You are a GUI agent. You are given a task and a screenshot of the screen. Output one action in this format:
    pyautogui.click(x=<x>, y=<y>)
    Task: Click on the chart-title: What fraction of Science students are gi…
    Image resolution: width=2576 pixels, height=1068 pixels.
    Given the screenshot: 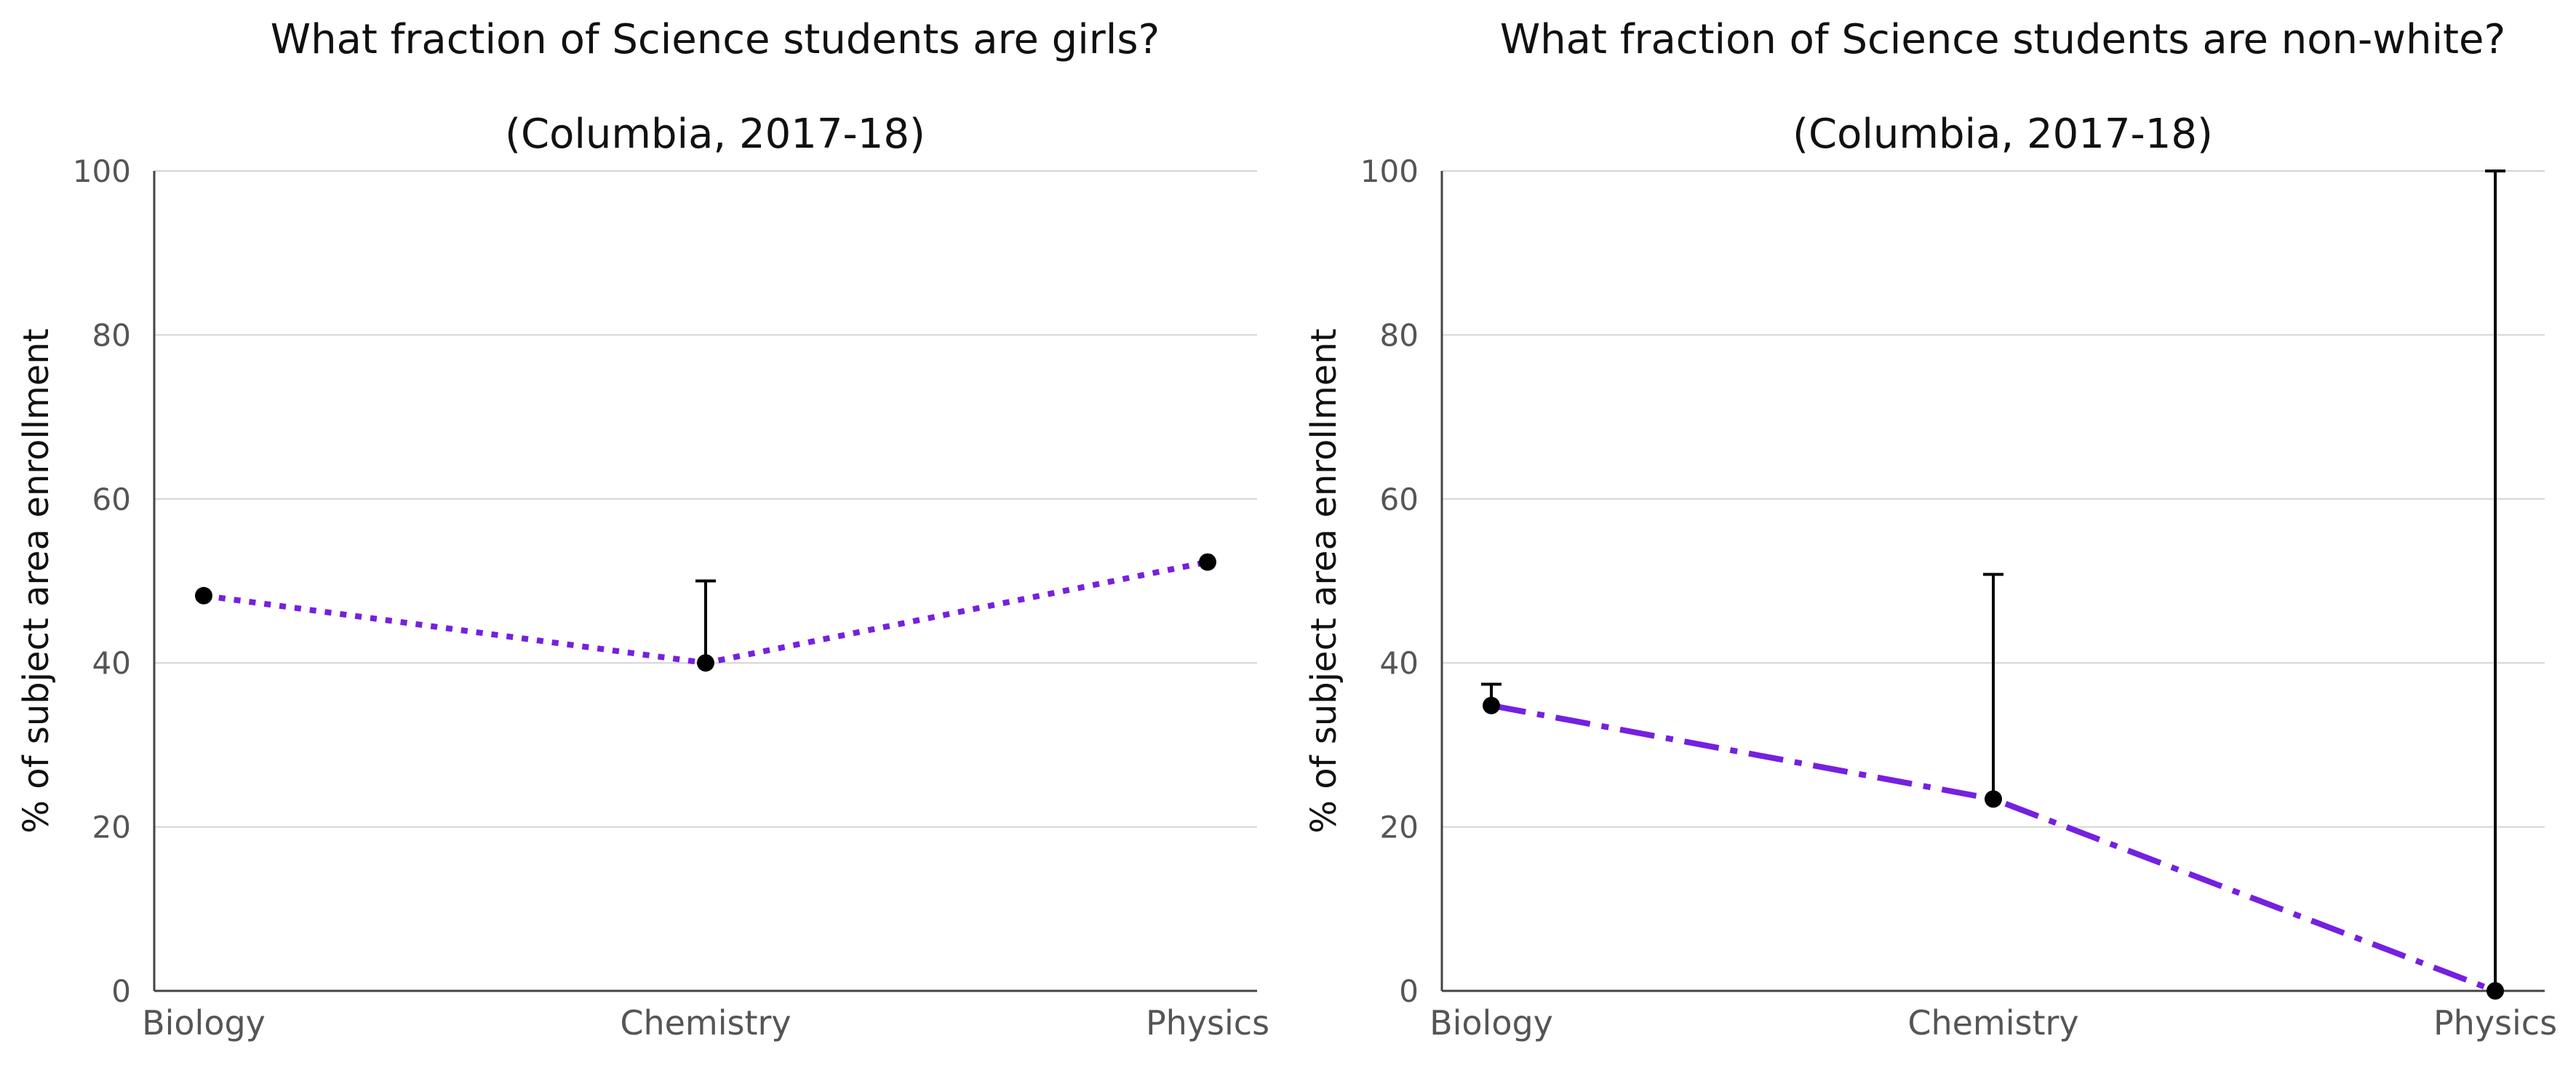 What is the action you would take?
    pyautogui.click(x=715, y=39)
    